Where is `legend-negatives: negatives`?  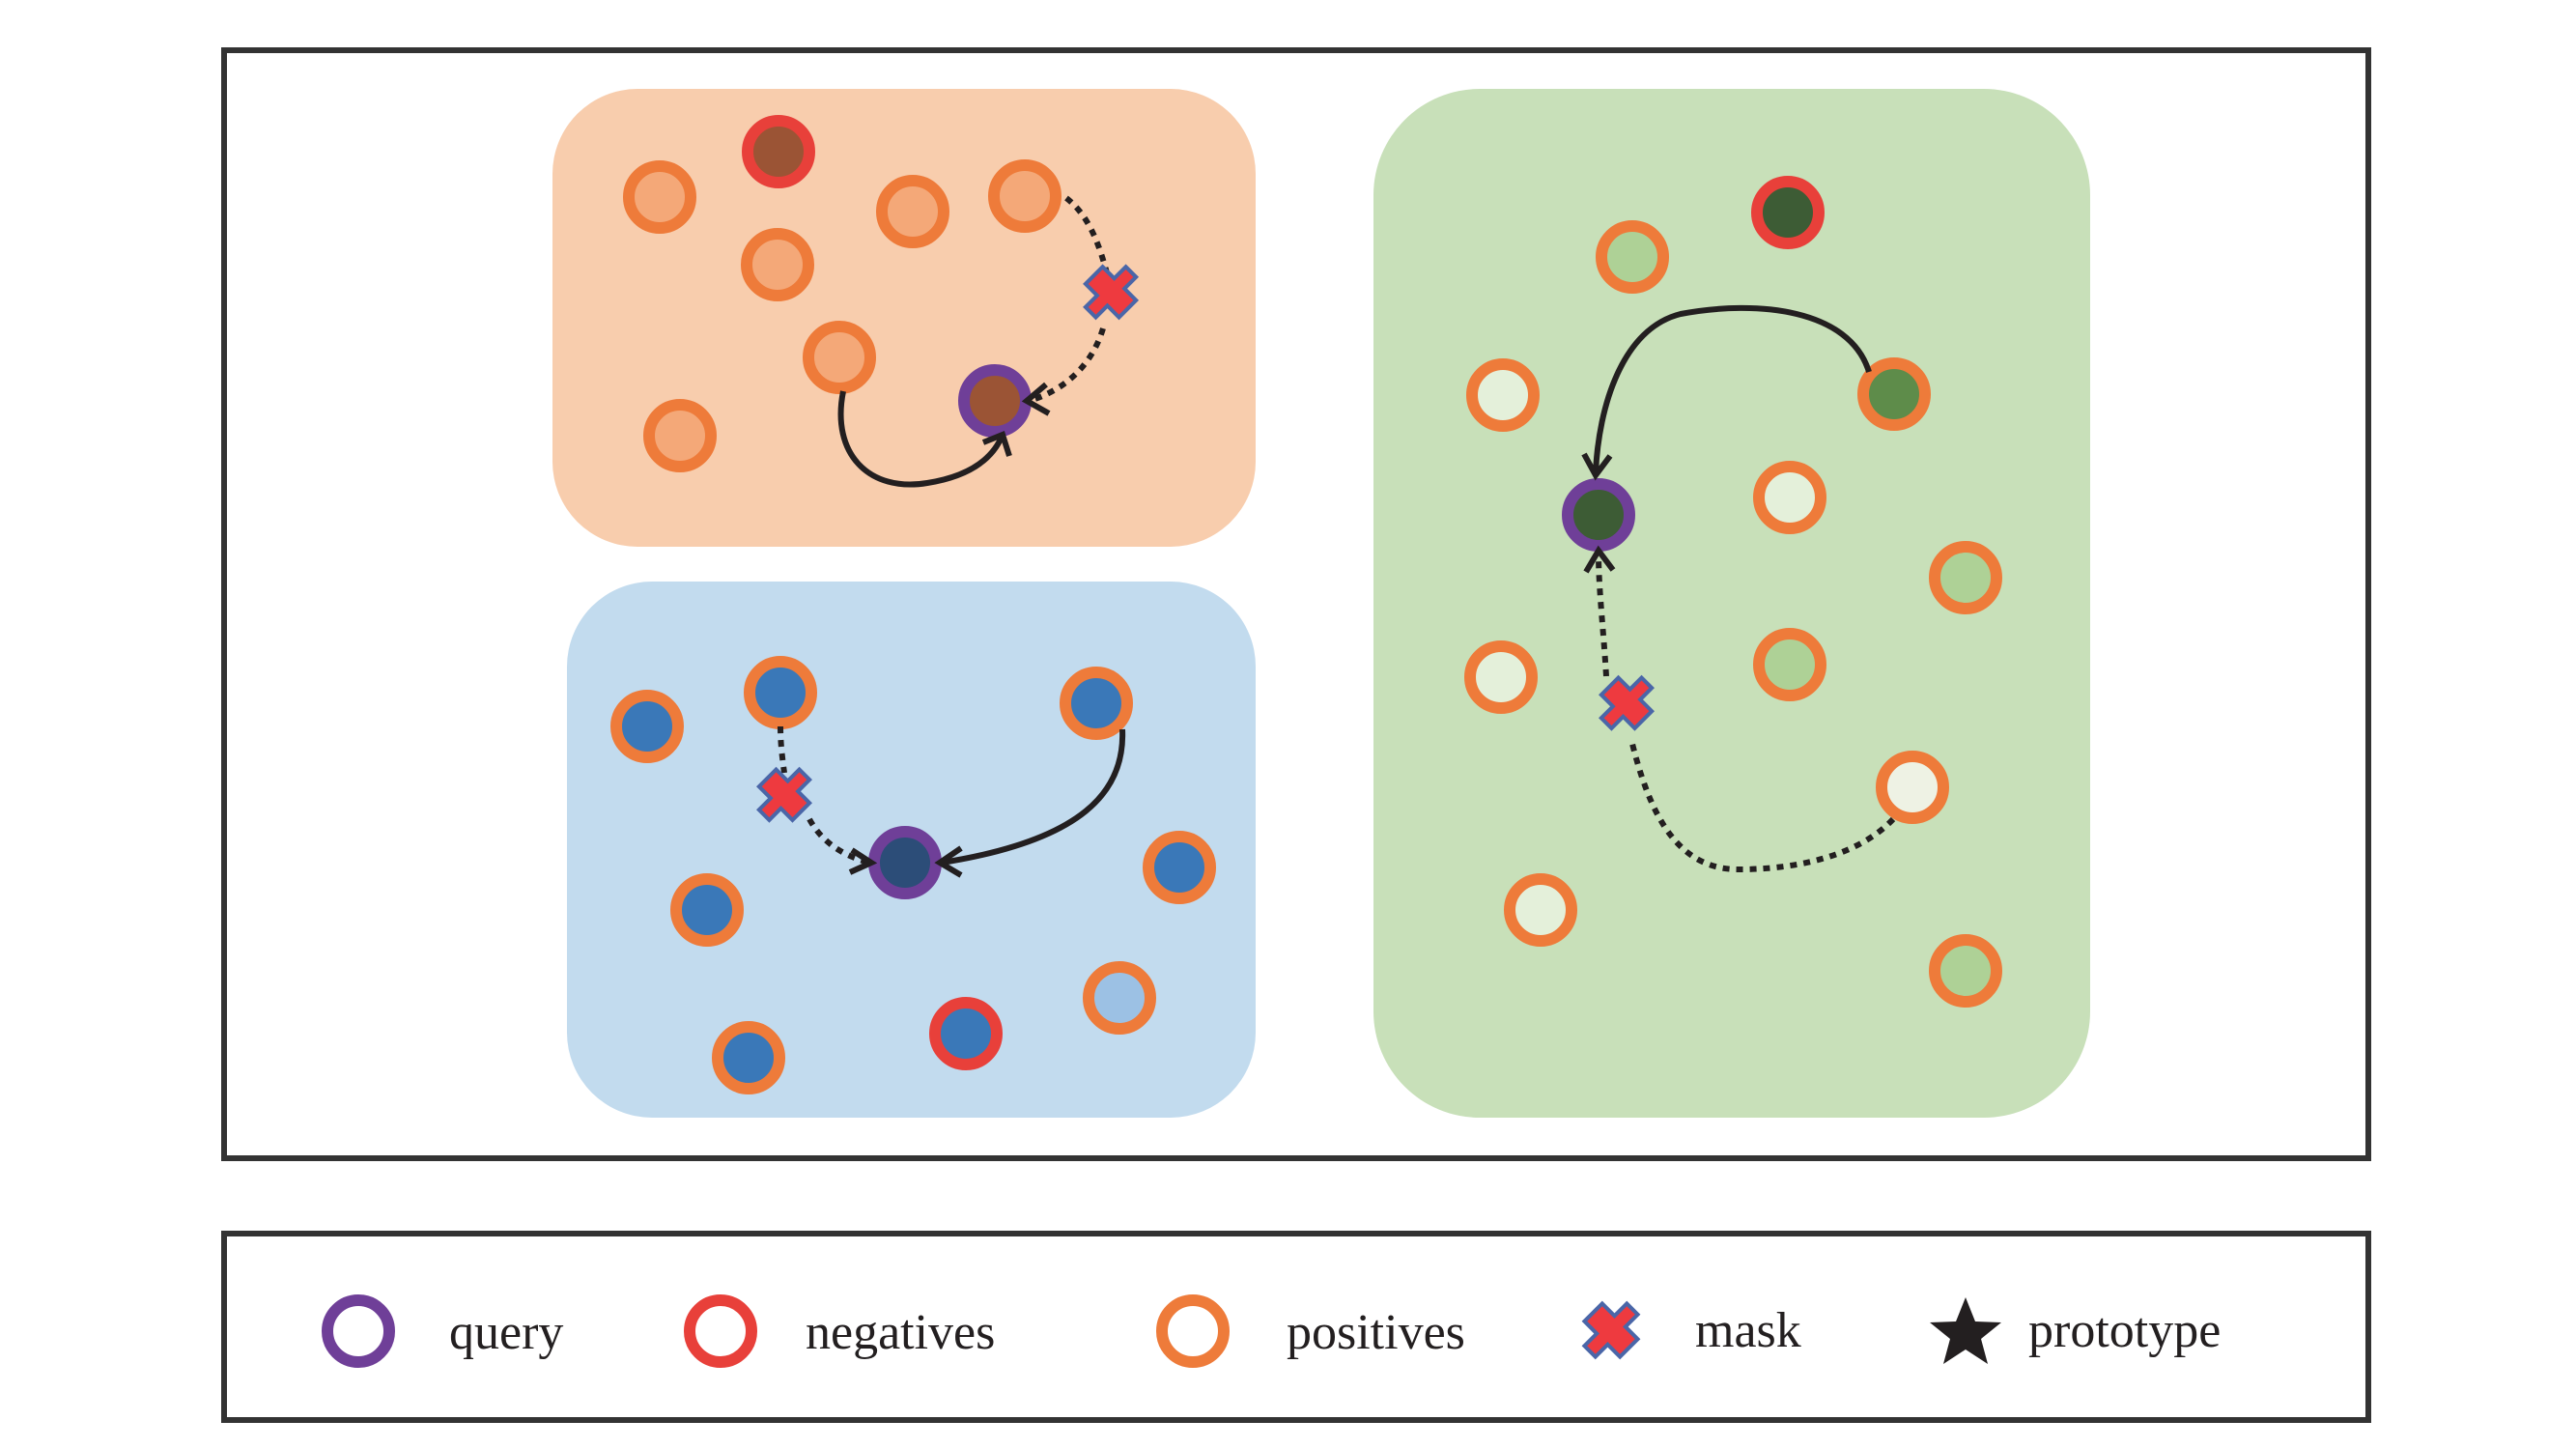
legend-negatives: negatives is located at coordinates (839, 1331).